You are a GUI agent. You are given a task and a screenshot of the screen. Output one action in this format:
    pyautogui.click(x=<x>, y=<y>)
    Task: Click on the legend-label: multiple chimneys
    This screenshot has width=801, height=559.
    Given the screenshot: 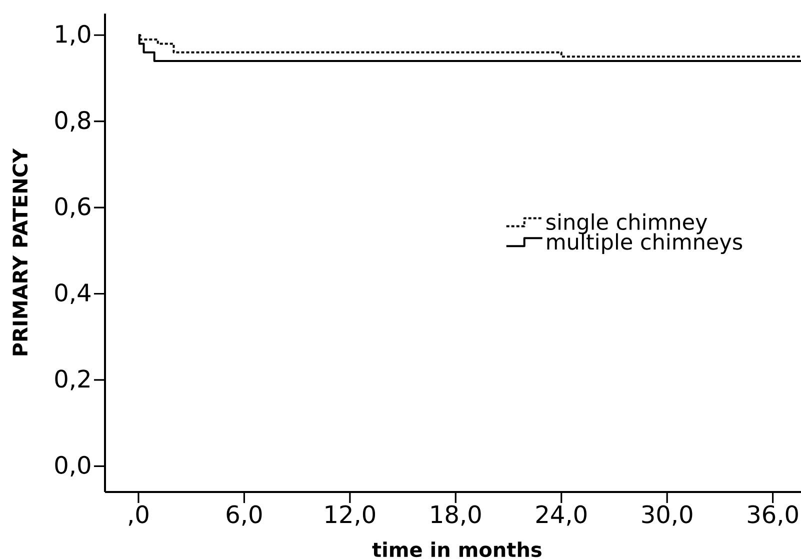 What is the action you would take?
    pyautogui.click(x=644, y=243)
    